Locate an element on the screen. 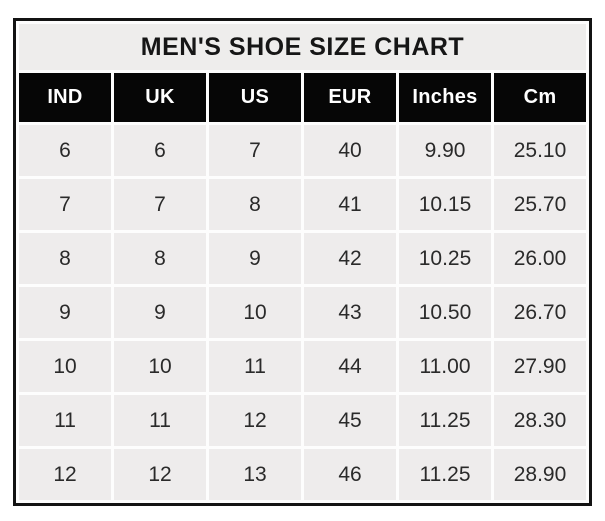 Image resolution: width=605 pixels, height=521 pixels. header-row: IND UK US EUR Inches Cm is located at coordinates (302, 97).